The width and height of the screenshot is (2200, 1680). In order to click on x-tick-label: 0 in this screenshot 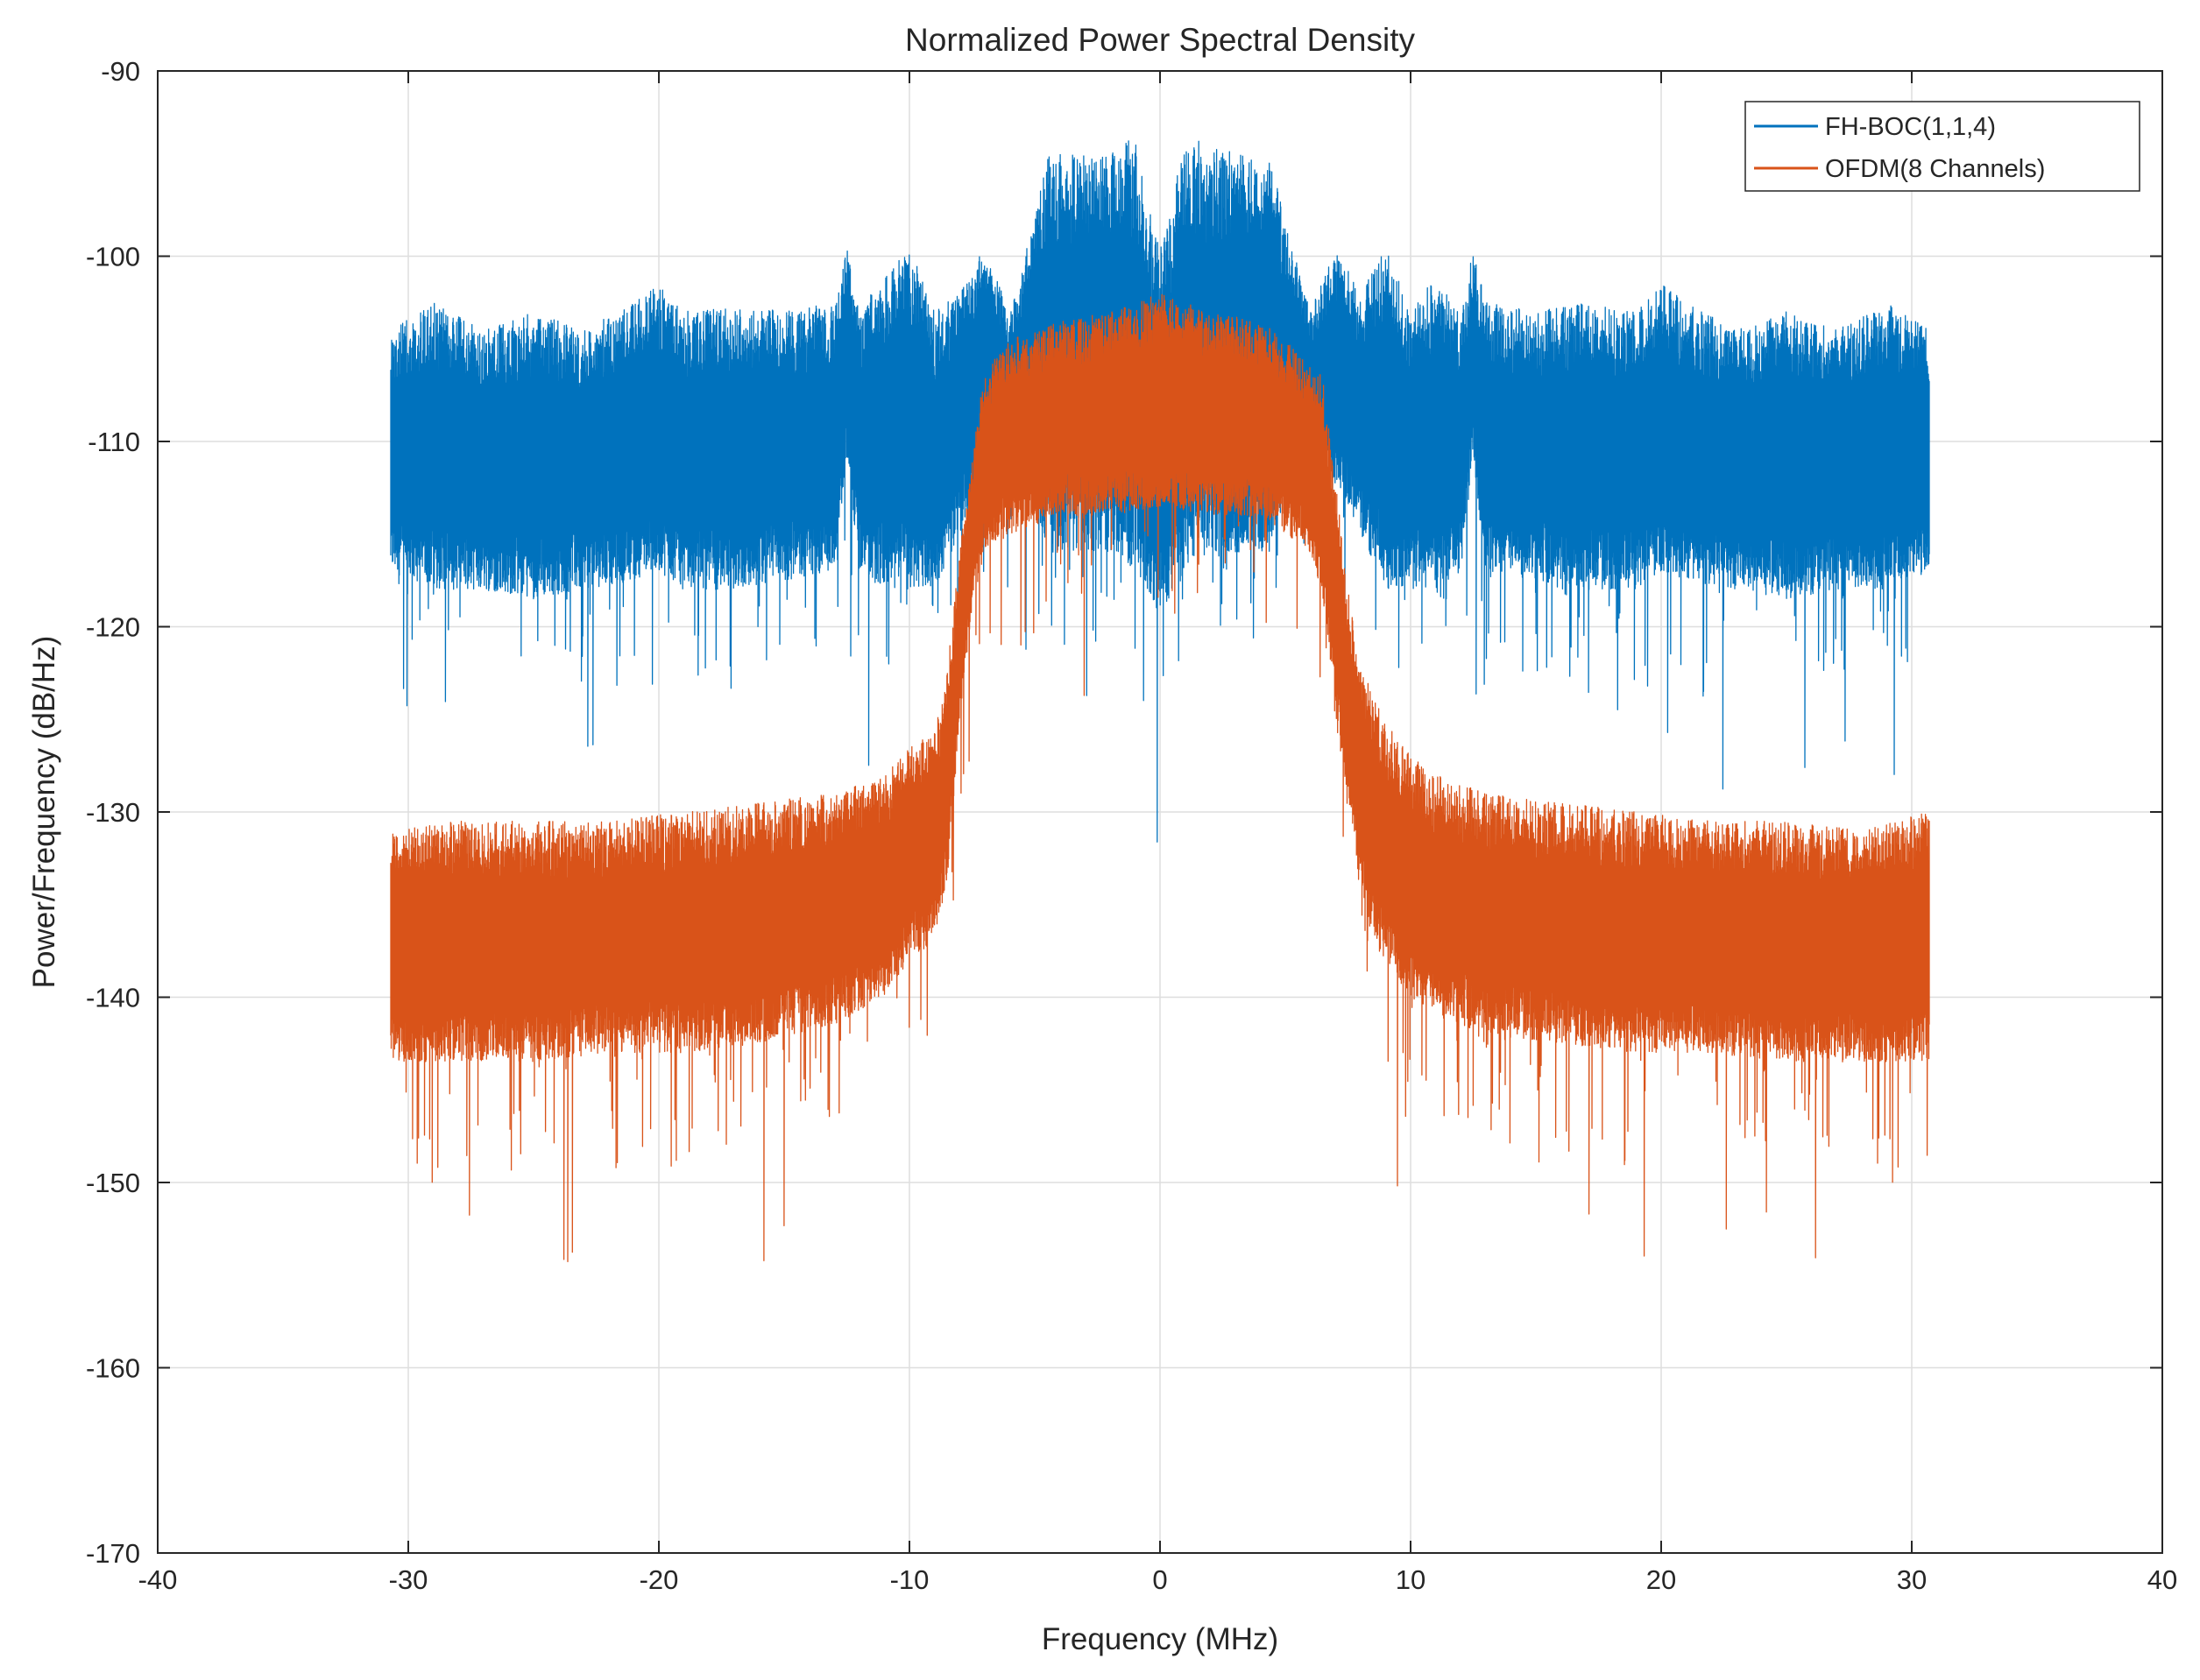, I will do `click(1159, 1579)`.